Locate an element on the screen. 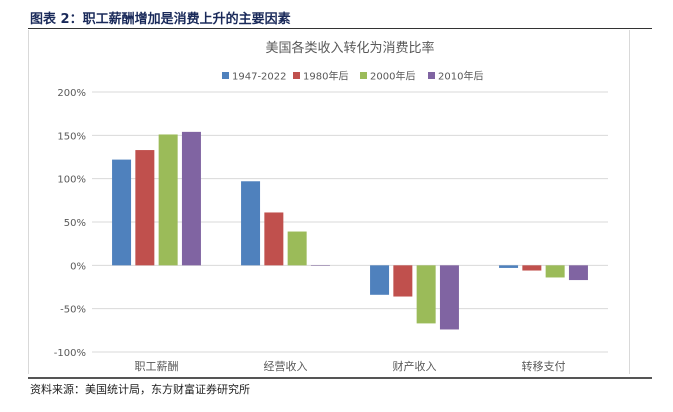 The width and height of the screenshot is (673, 412). y-tick-label: -100% is located at coordinates (70, 353).